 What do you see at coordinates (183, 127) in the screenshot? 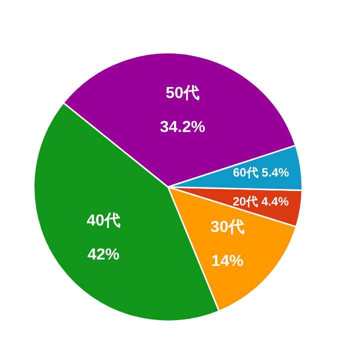
I see `data-label: 34.2%` at bounding box center [183, 127].